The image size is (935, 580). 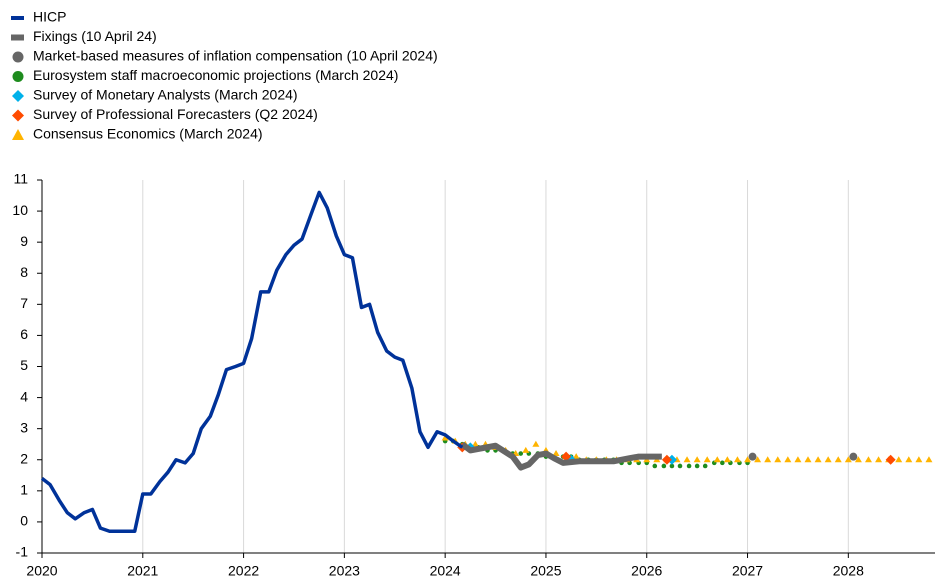 I want to click on x-tick-label: 2026, so click(x=646, y=571).